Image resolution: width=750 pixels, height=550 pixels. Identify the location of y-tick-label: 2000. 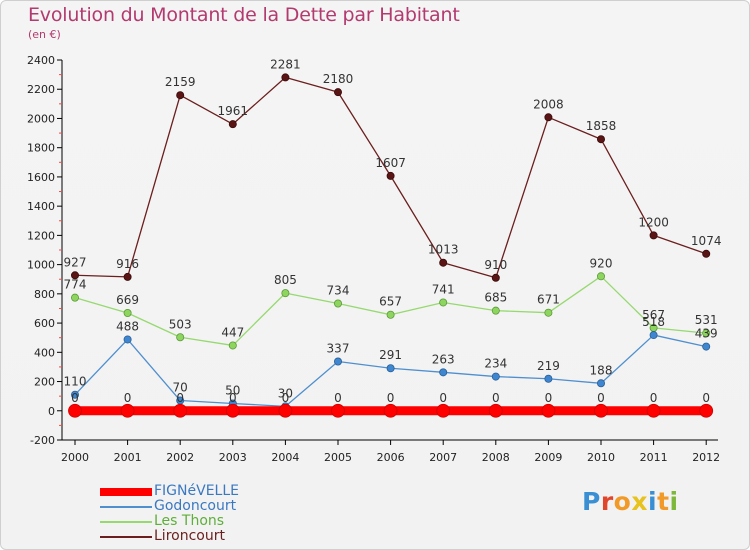
(41, 118).